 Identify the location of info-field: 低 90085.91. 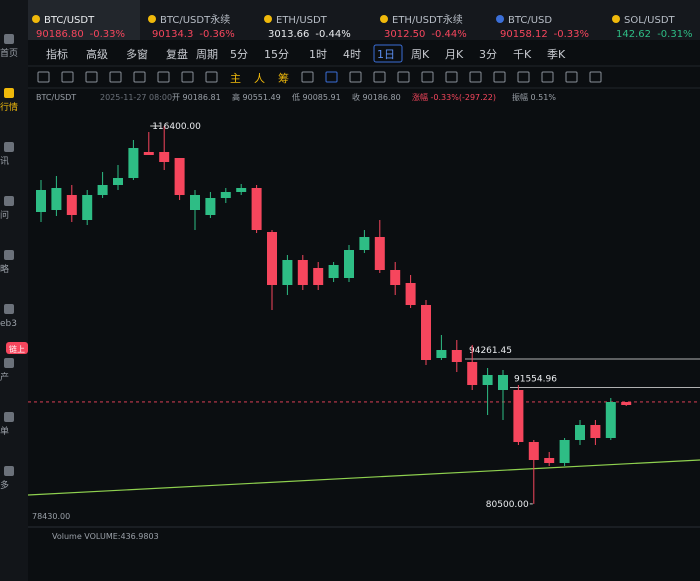
(316, 97).